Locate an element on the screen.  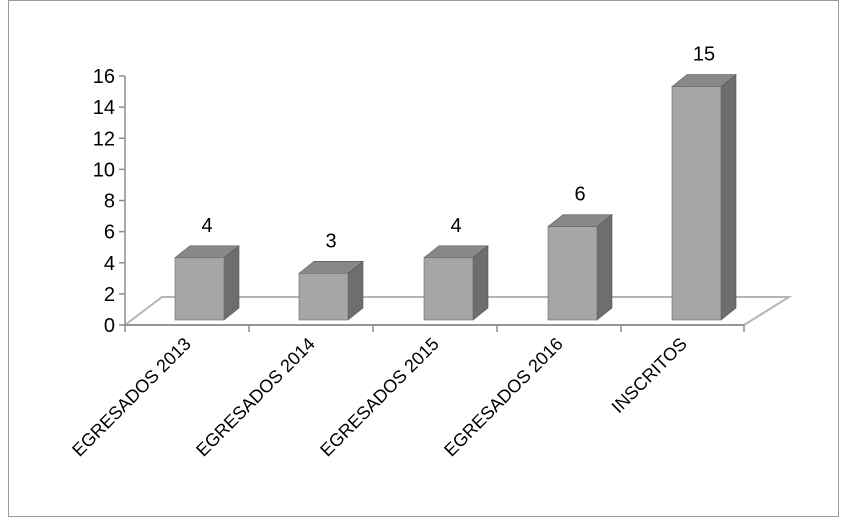
y-tick-label: 6 is located at coordinates (109, 233).